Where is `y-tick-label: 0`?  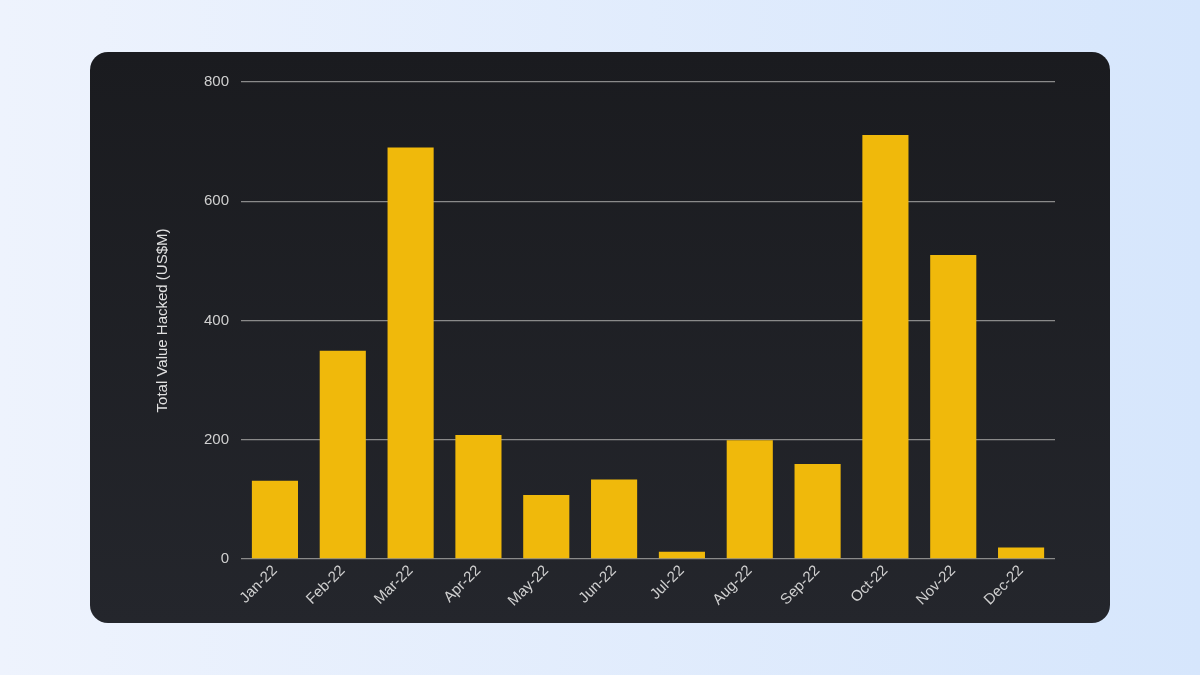
y-tick-label: 0 is located at coordinates (225, 558).